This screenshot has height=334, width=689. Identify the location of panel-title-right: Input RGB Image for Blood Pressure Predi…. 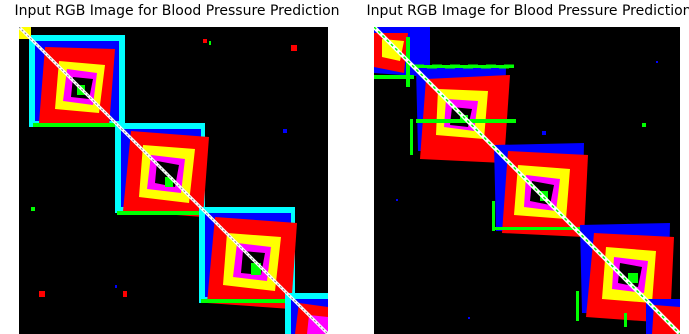
(527, 11).